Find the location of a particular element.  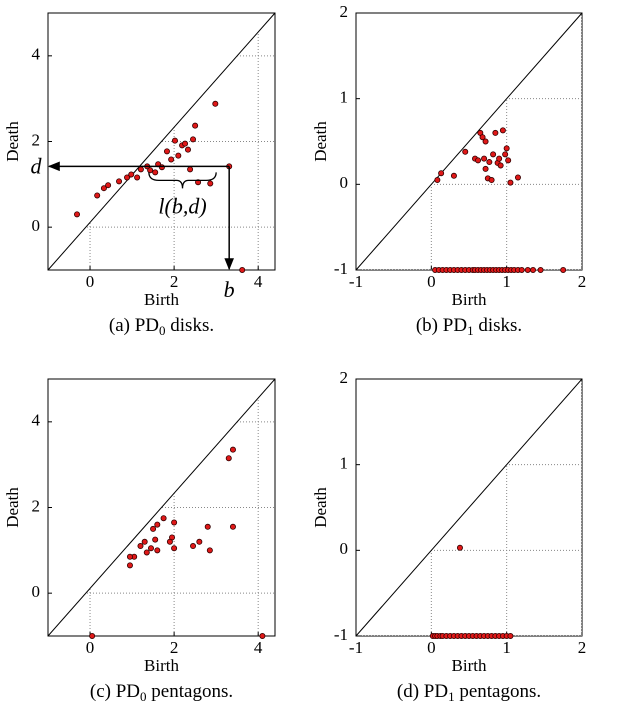

annotation: b is located at coordinates (229, 289).